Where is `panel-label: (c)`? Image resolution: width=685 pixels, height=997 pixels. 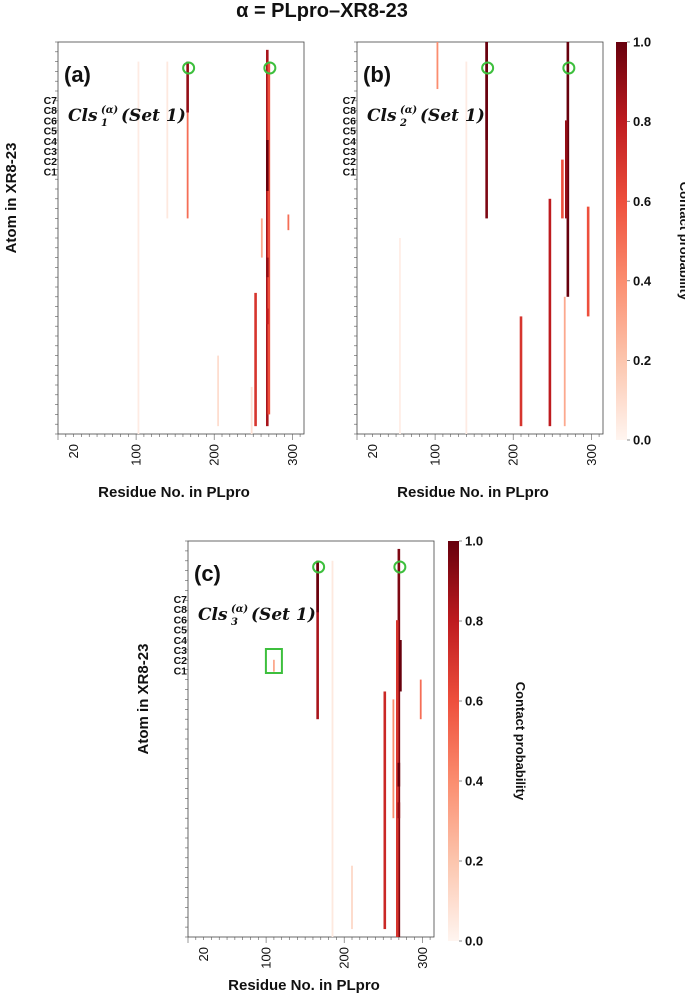
panel-label: (c) is located at coordinates (207, 573).